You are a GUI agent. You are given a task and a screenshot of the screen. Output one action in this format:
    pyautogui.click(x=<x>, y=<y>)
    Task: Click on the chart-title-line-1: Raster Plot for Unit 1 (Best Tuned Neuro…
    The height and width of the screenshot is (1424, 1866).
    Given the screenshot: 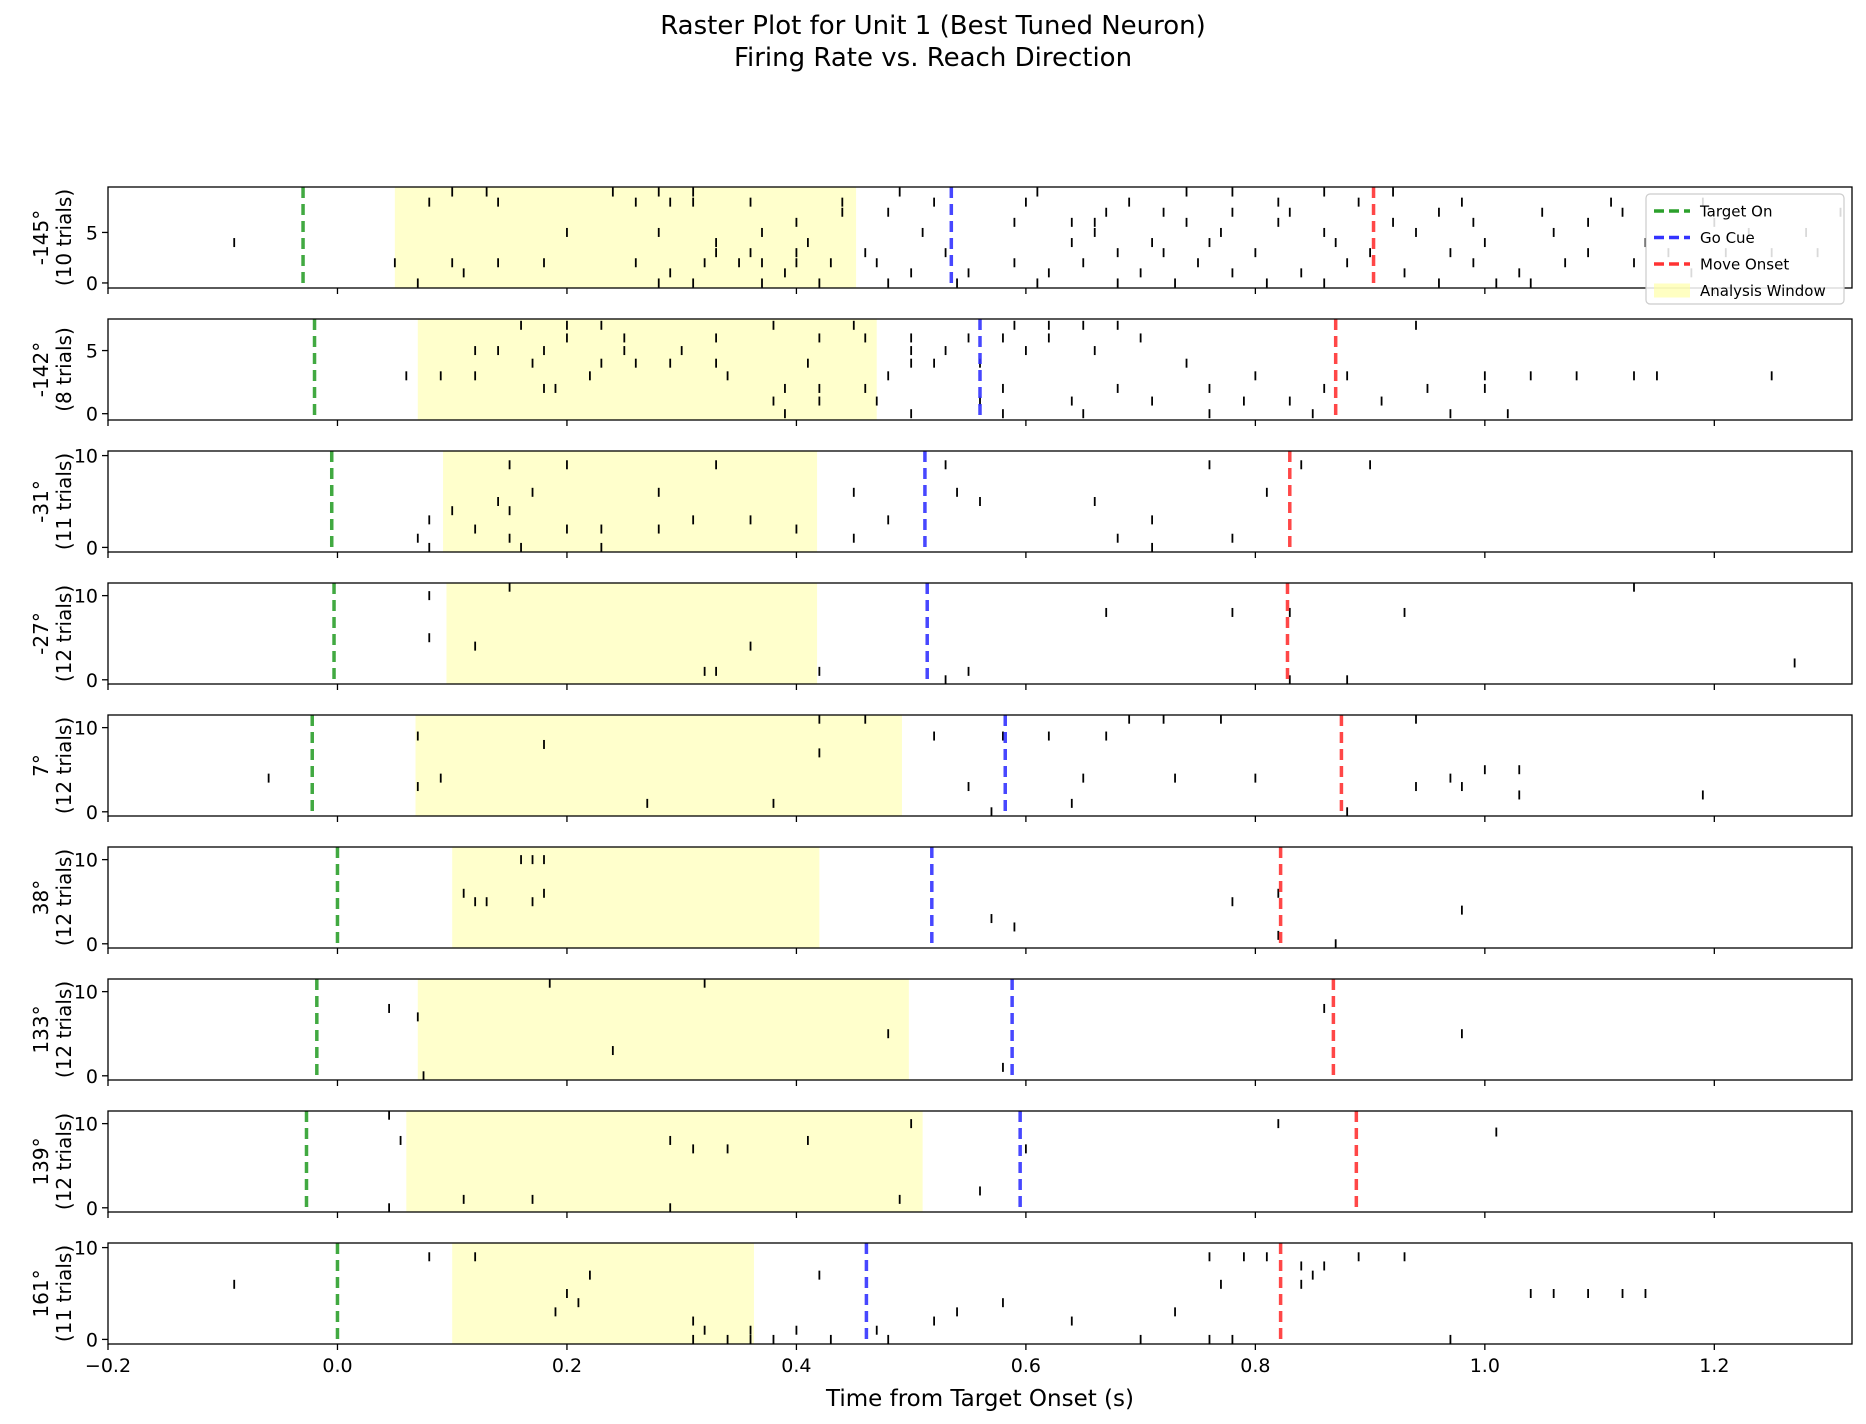 What is the action you would take?
    pyautogui.click(x=933, y=26)
    